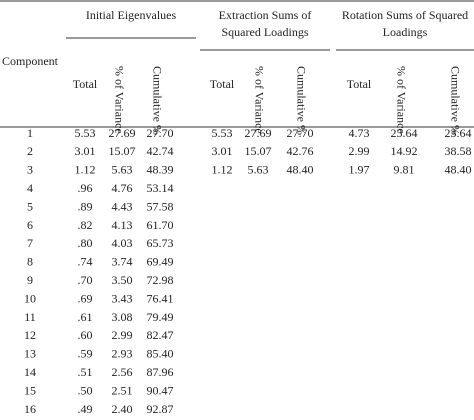 The image size is (474, 420). Describe the element at coordinates (131, 15) in the screenshot. I see `group-header: Initial Eigenvalues` at that location.